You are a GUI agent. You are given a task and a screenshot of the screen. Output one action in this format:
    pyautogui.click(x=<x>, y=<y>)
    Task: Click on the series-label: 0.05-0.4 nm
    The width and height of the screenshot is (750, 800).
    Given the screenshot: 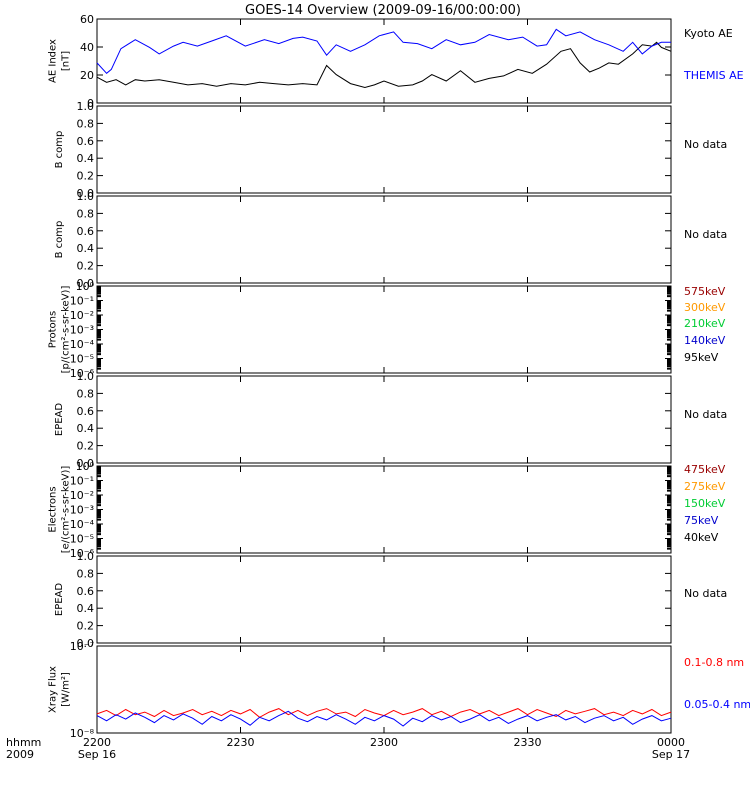 What is the action you would take?
    pyautogui.click(x=717, y=704)
    